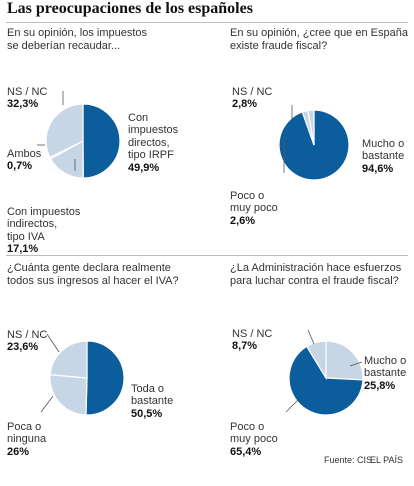 This screenshot has width=414, height=486. Describe the element at coordinates (24, 160) in the screenshot. I see `slice-label: Ambos 0,7%` at that location.